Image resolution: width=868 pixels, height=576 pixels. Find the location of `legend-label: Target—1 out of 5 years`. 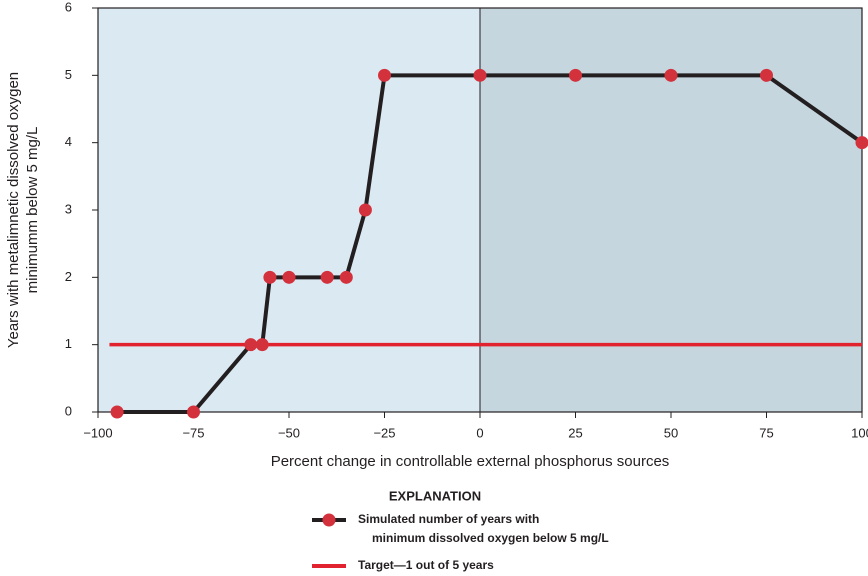

legend-label: Target—1 out of 5 years is located at coordinates (426, 565).